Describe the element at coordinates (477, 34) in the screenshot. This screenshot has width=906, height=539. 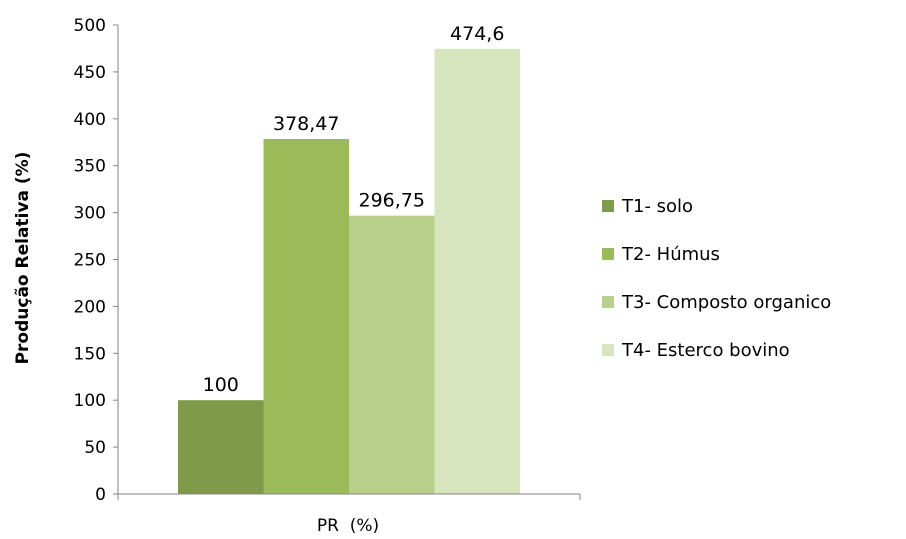
I see `data-label-4: 474,6` at that location.